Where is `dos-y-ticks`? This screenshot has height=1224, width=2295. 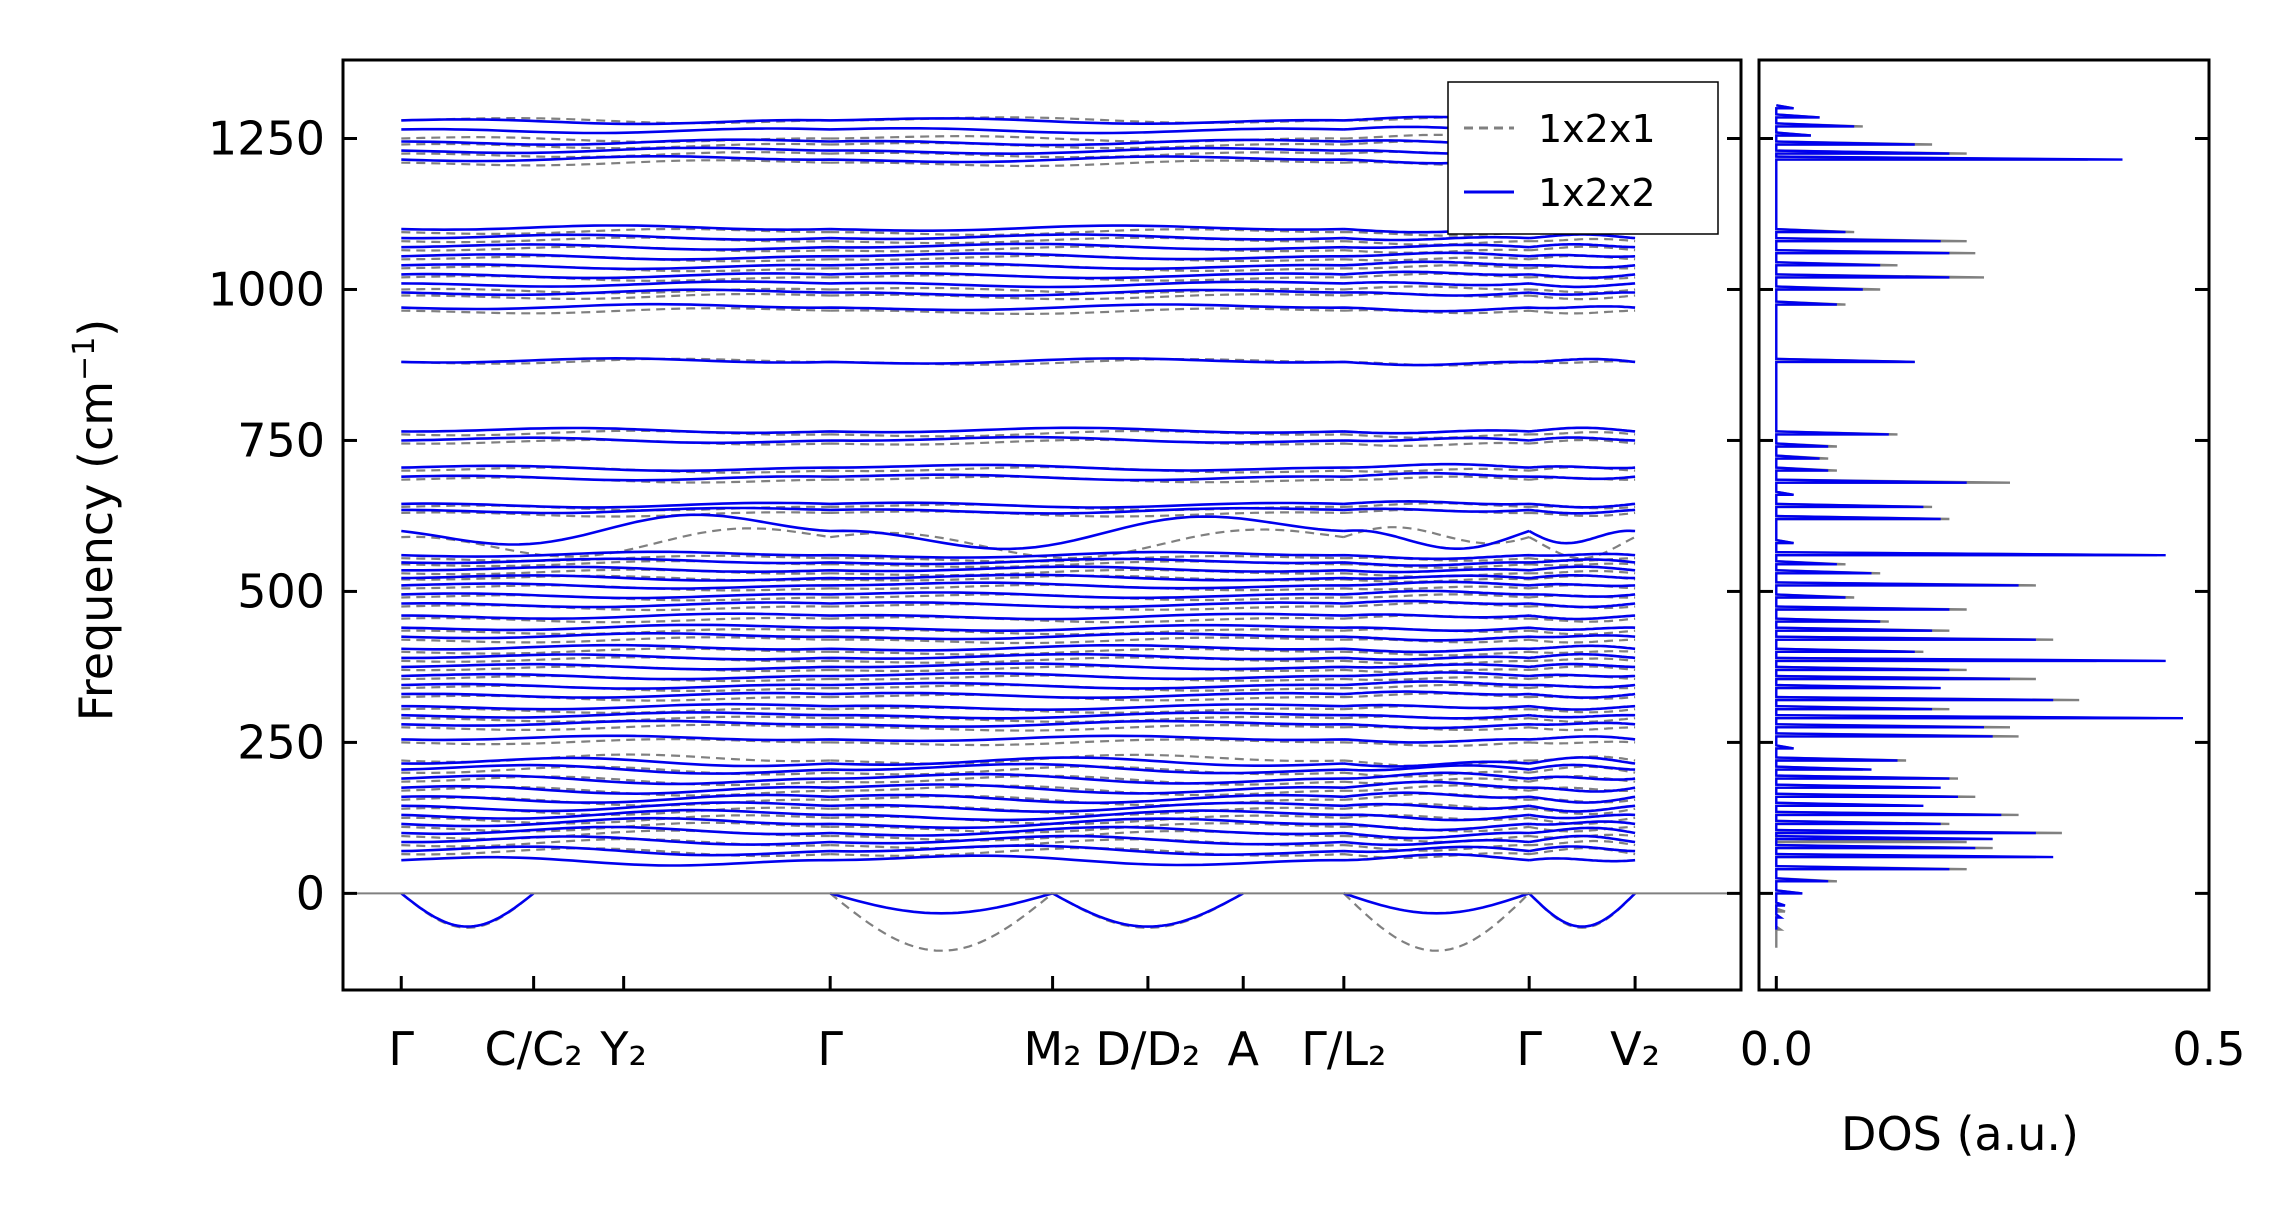
dos-y-ticks is located at coordinates (1984, 516).